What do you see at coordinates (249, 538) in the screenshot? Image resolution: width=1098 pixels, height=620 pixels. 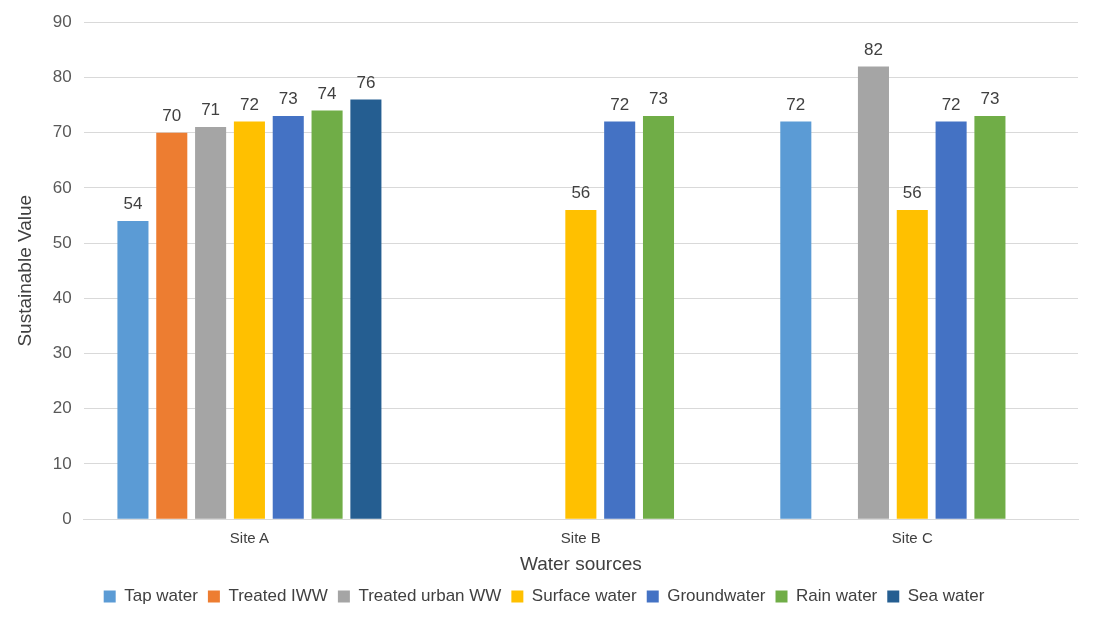 I see `x-tick-label: Site A` at bounding box center [249, 538].